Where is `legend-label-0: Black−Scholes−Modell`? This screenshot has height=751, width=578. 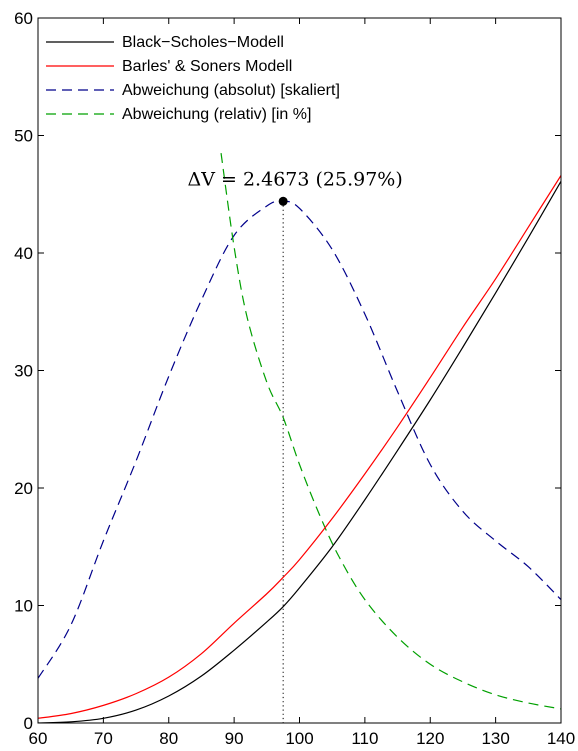
legend-label-0: Black−Scholes−Modell is located at coordinates (203, 42).